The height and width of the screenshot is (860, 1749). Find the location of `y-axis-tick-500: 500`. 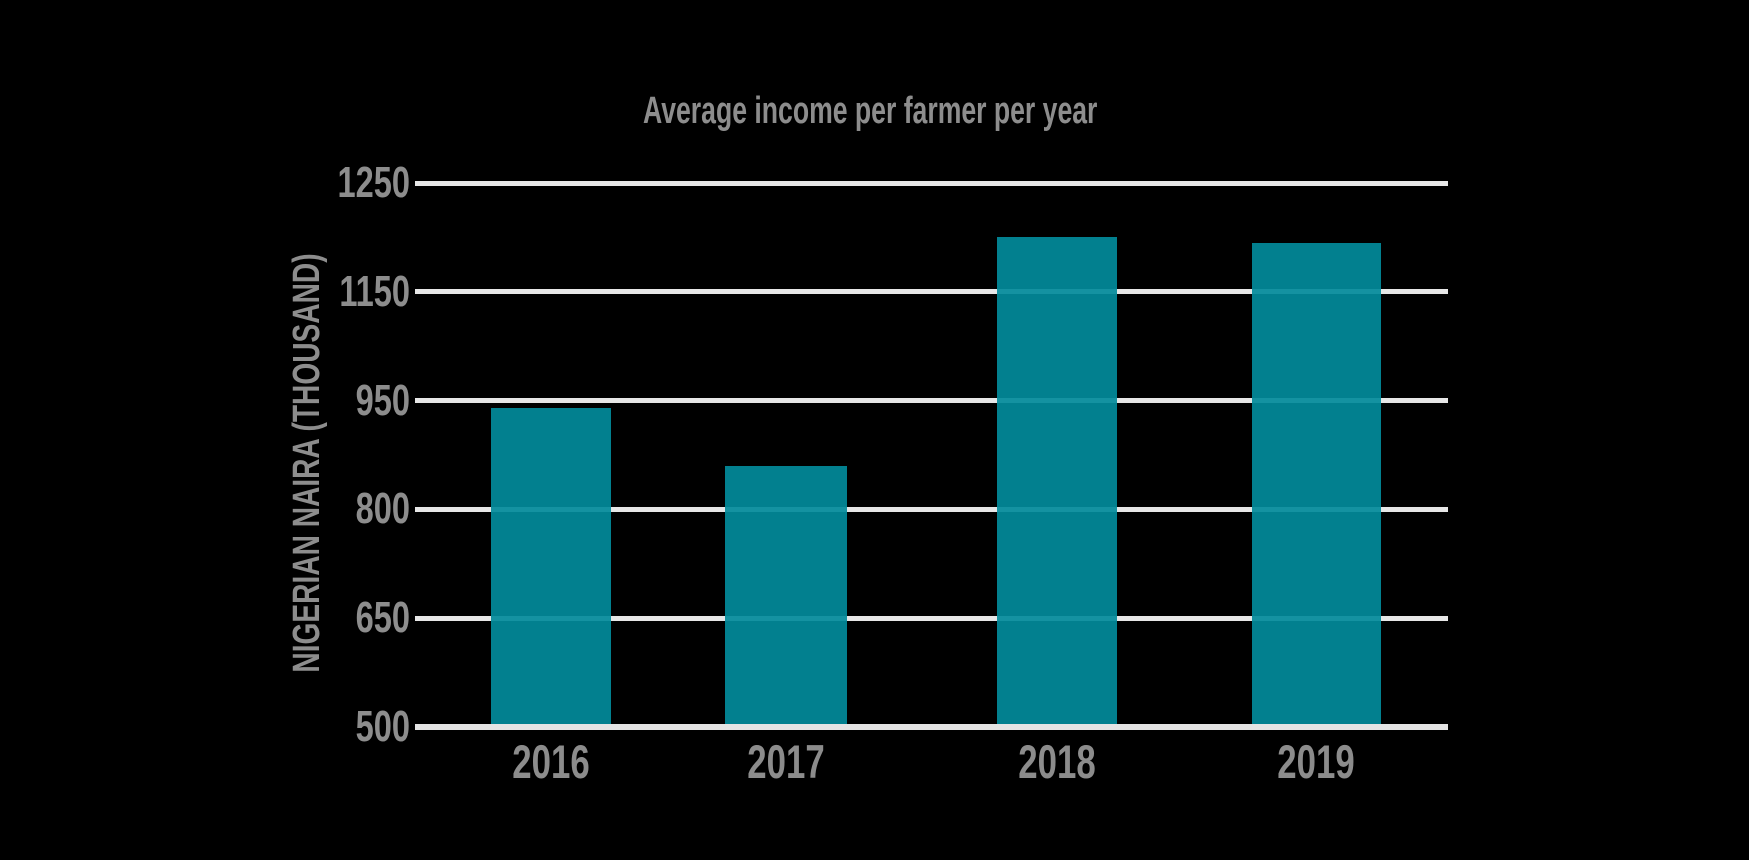

y-axis-tick-500: 500 is located at coordinates (382, 726).